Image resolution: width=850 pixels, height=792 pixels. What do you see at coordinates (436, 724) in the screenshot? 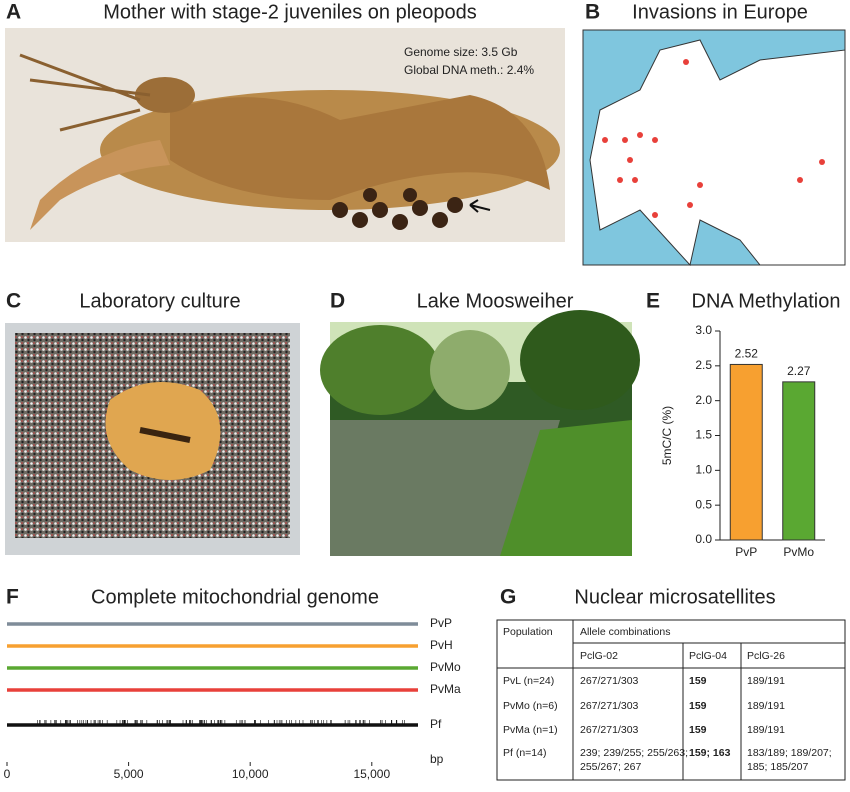
I see `track-label: Pf` at bounding box center [436, 724].